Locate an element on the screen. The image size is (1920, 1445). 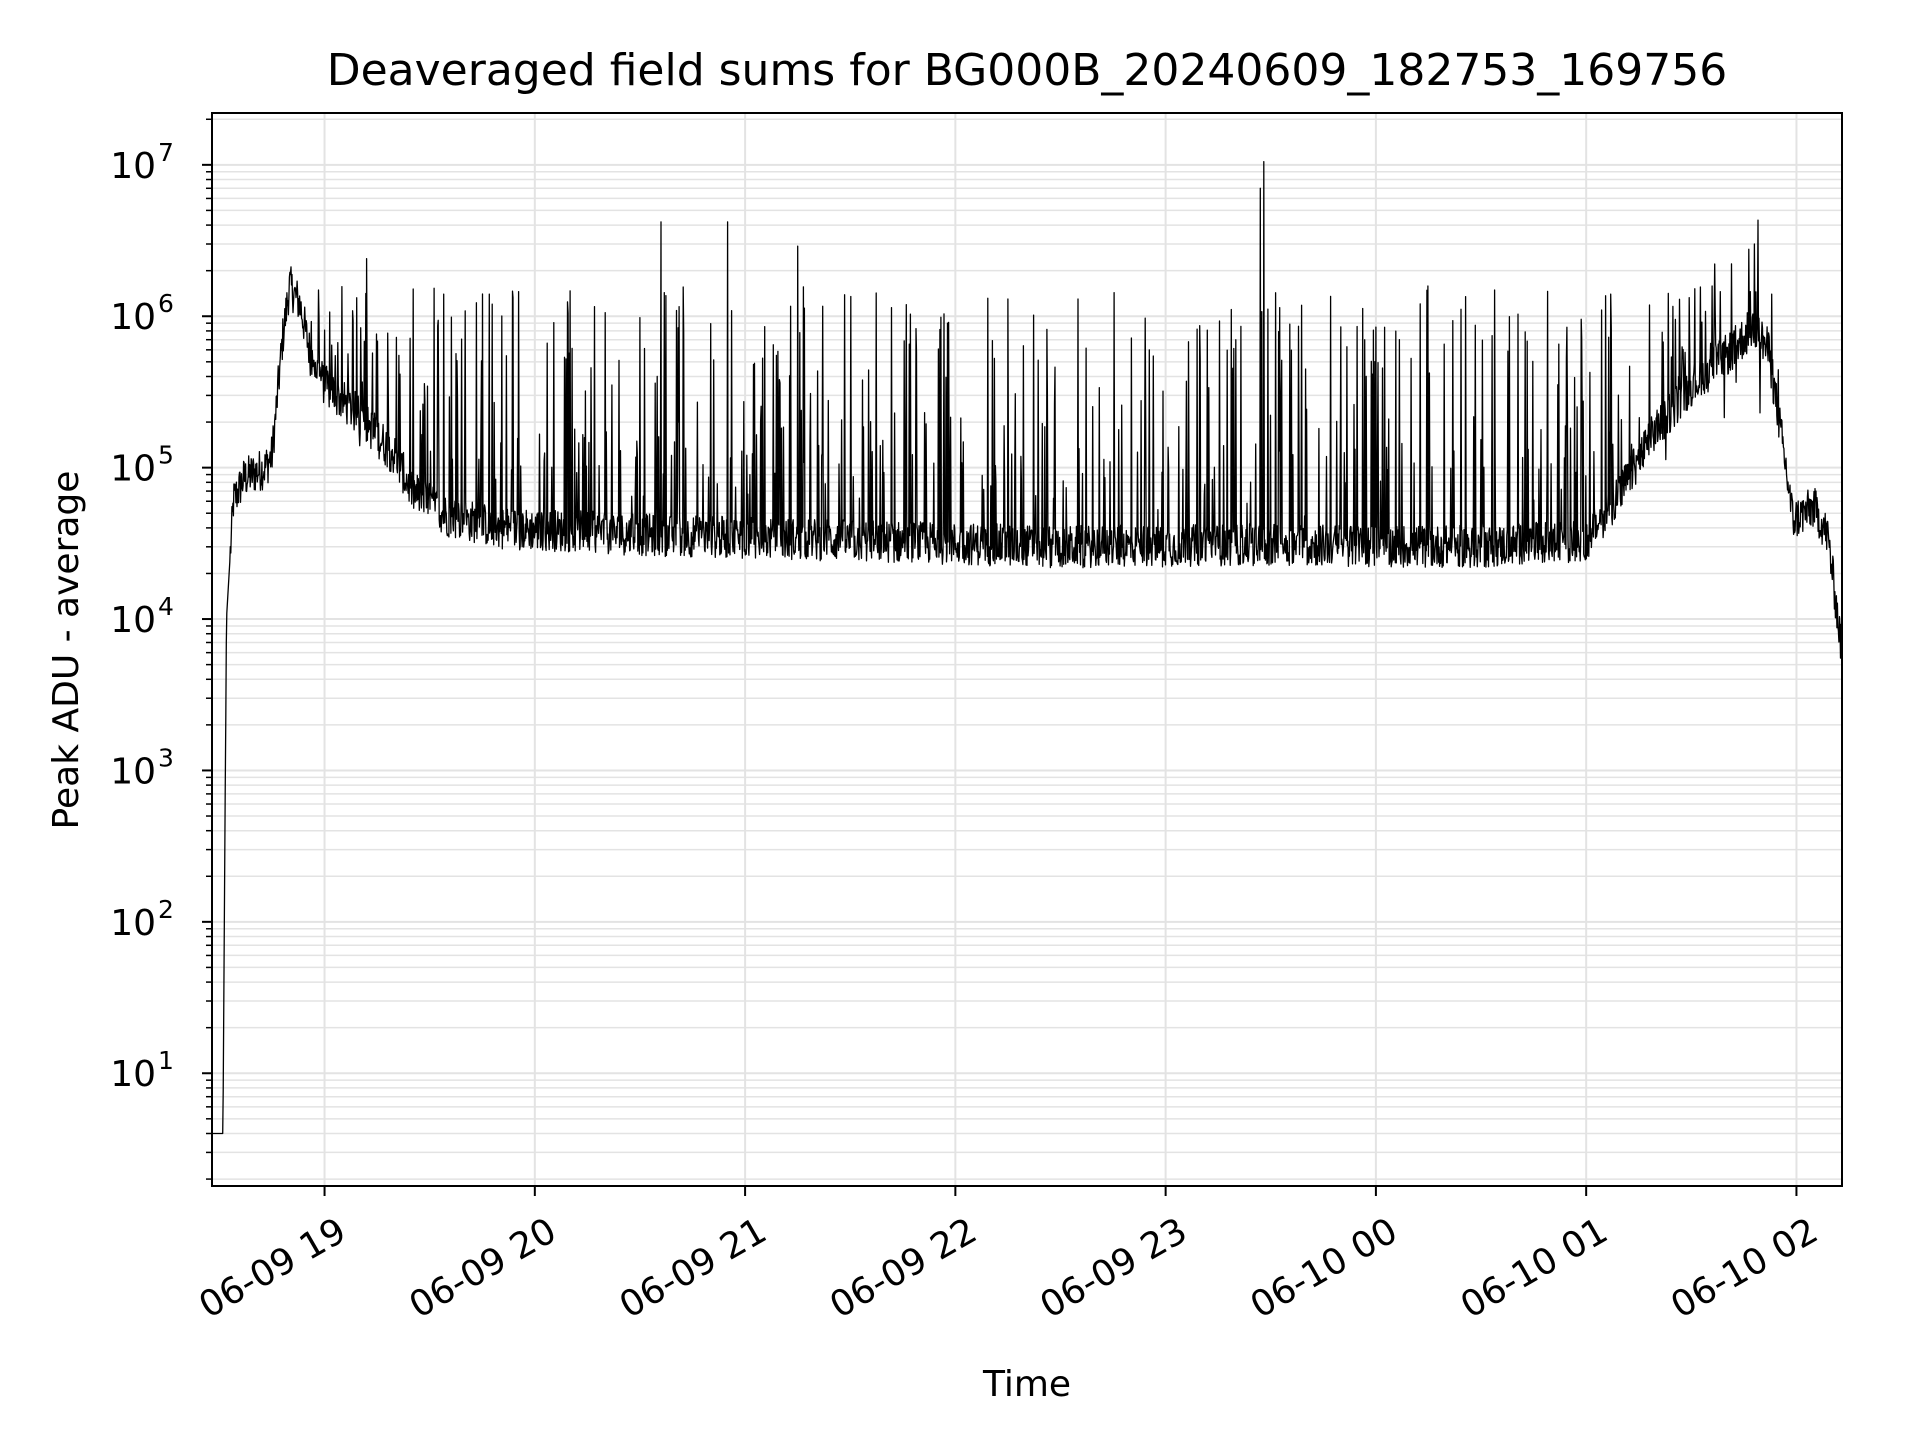
x-axis-label: Time is located at coordinates (1026, 1384).